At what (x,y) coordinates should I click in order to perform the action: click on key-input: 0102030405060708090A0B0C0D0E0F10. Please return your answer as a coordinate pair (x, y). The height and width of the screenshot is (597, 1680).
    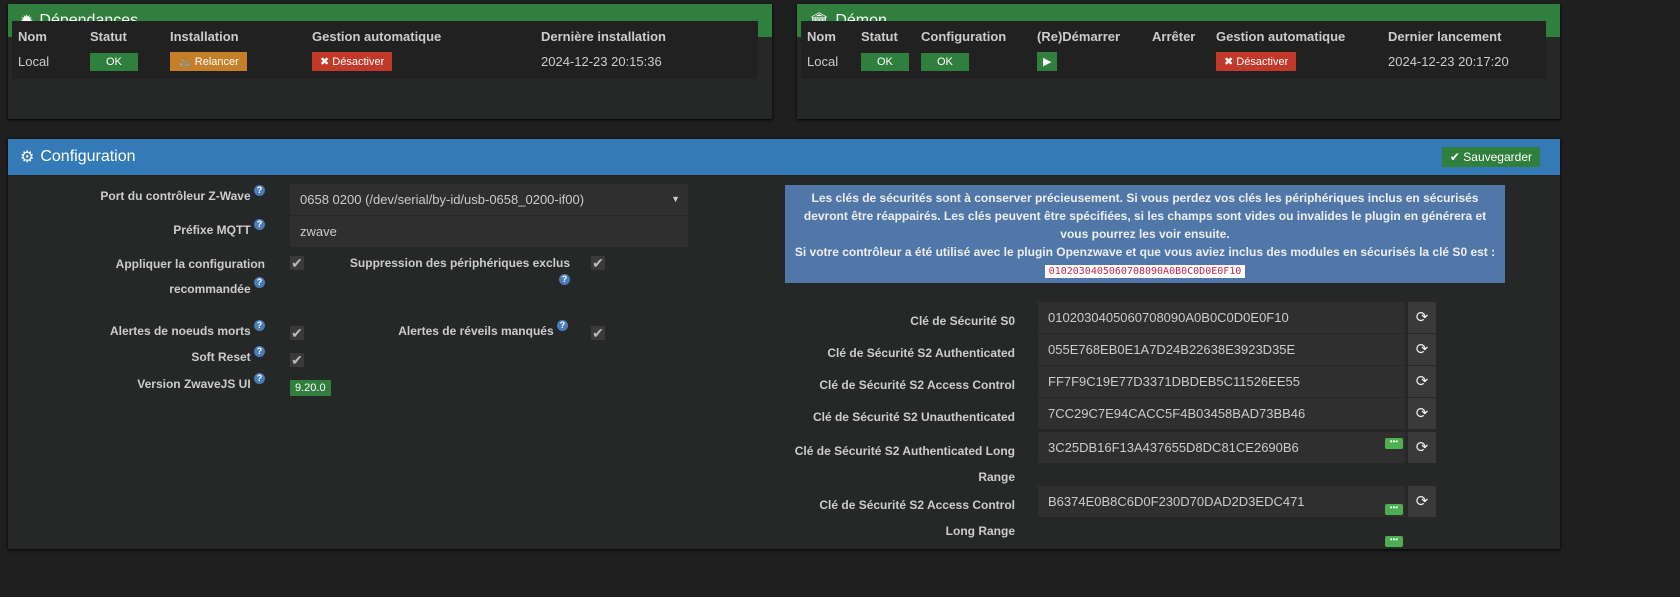
    Looking at the image, I should click on (1221, 317).